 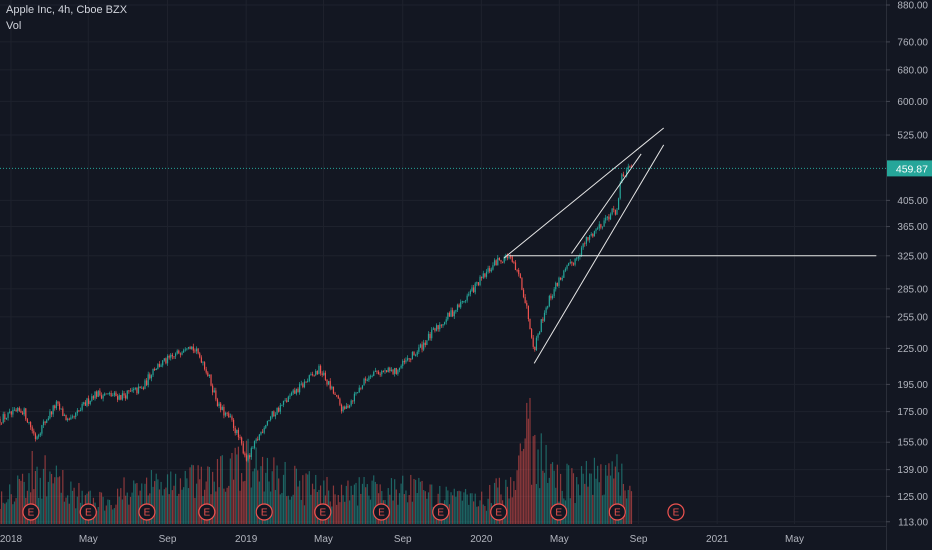 I want to click on last-price-badge, so click(x=909, y=168).